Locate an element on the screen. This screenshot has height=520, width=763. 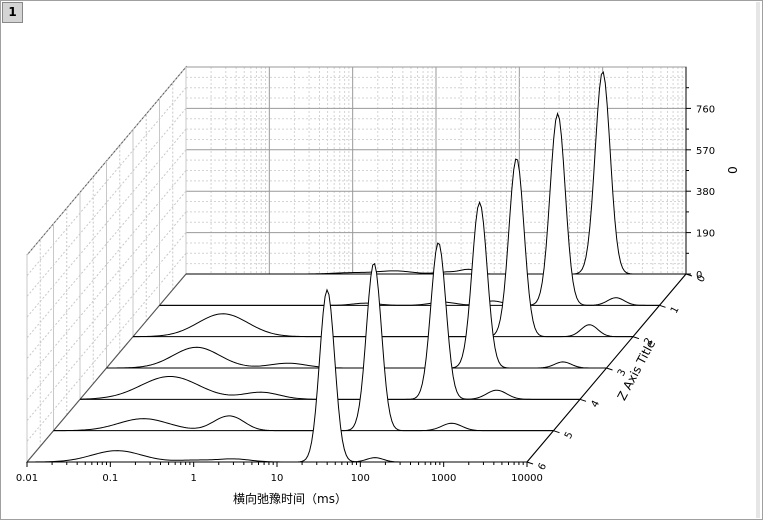
y-tick-label: 3 is located at coordinates (622, 372).